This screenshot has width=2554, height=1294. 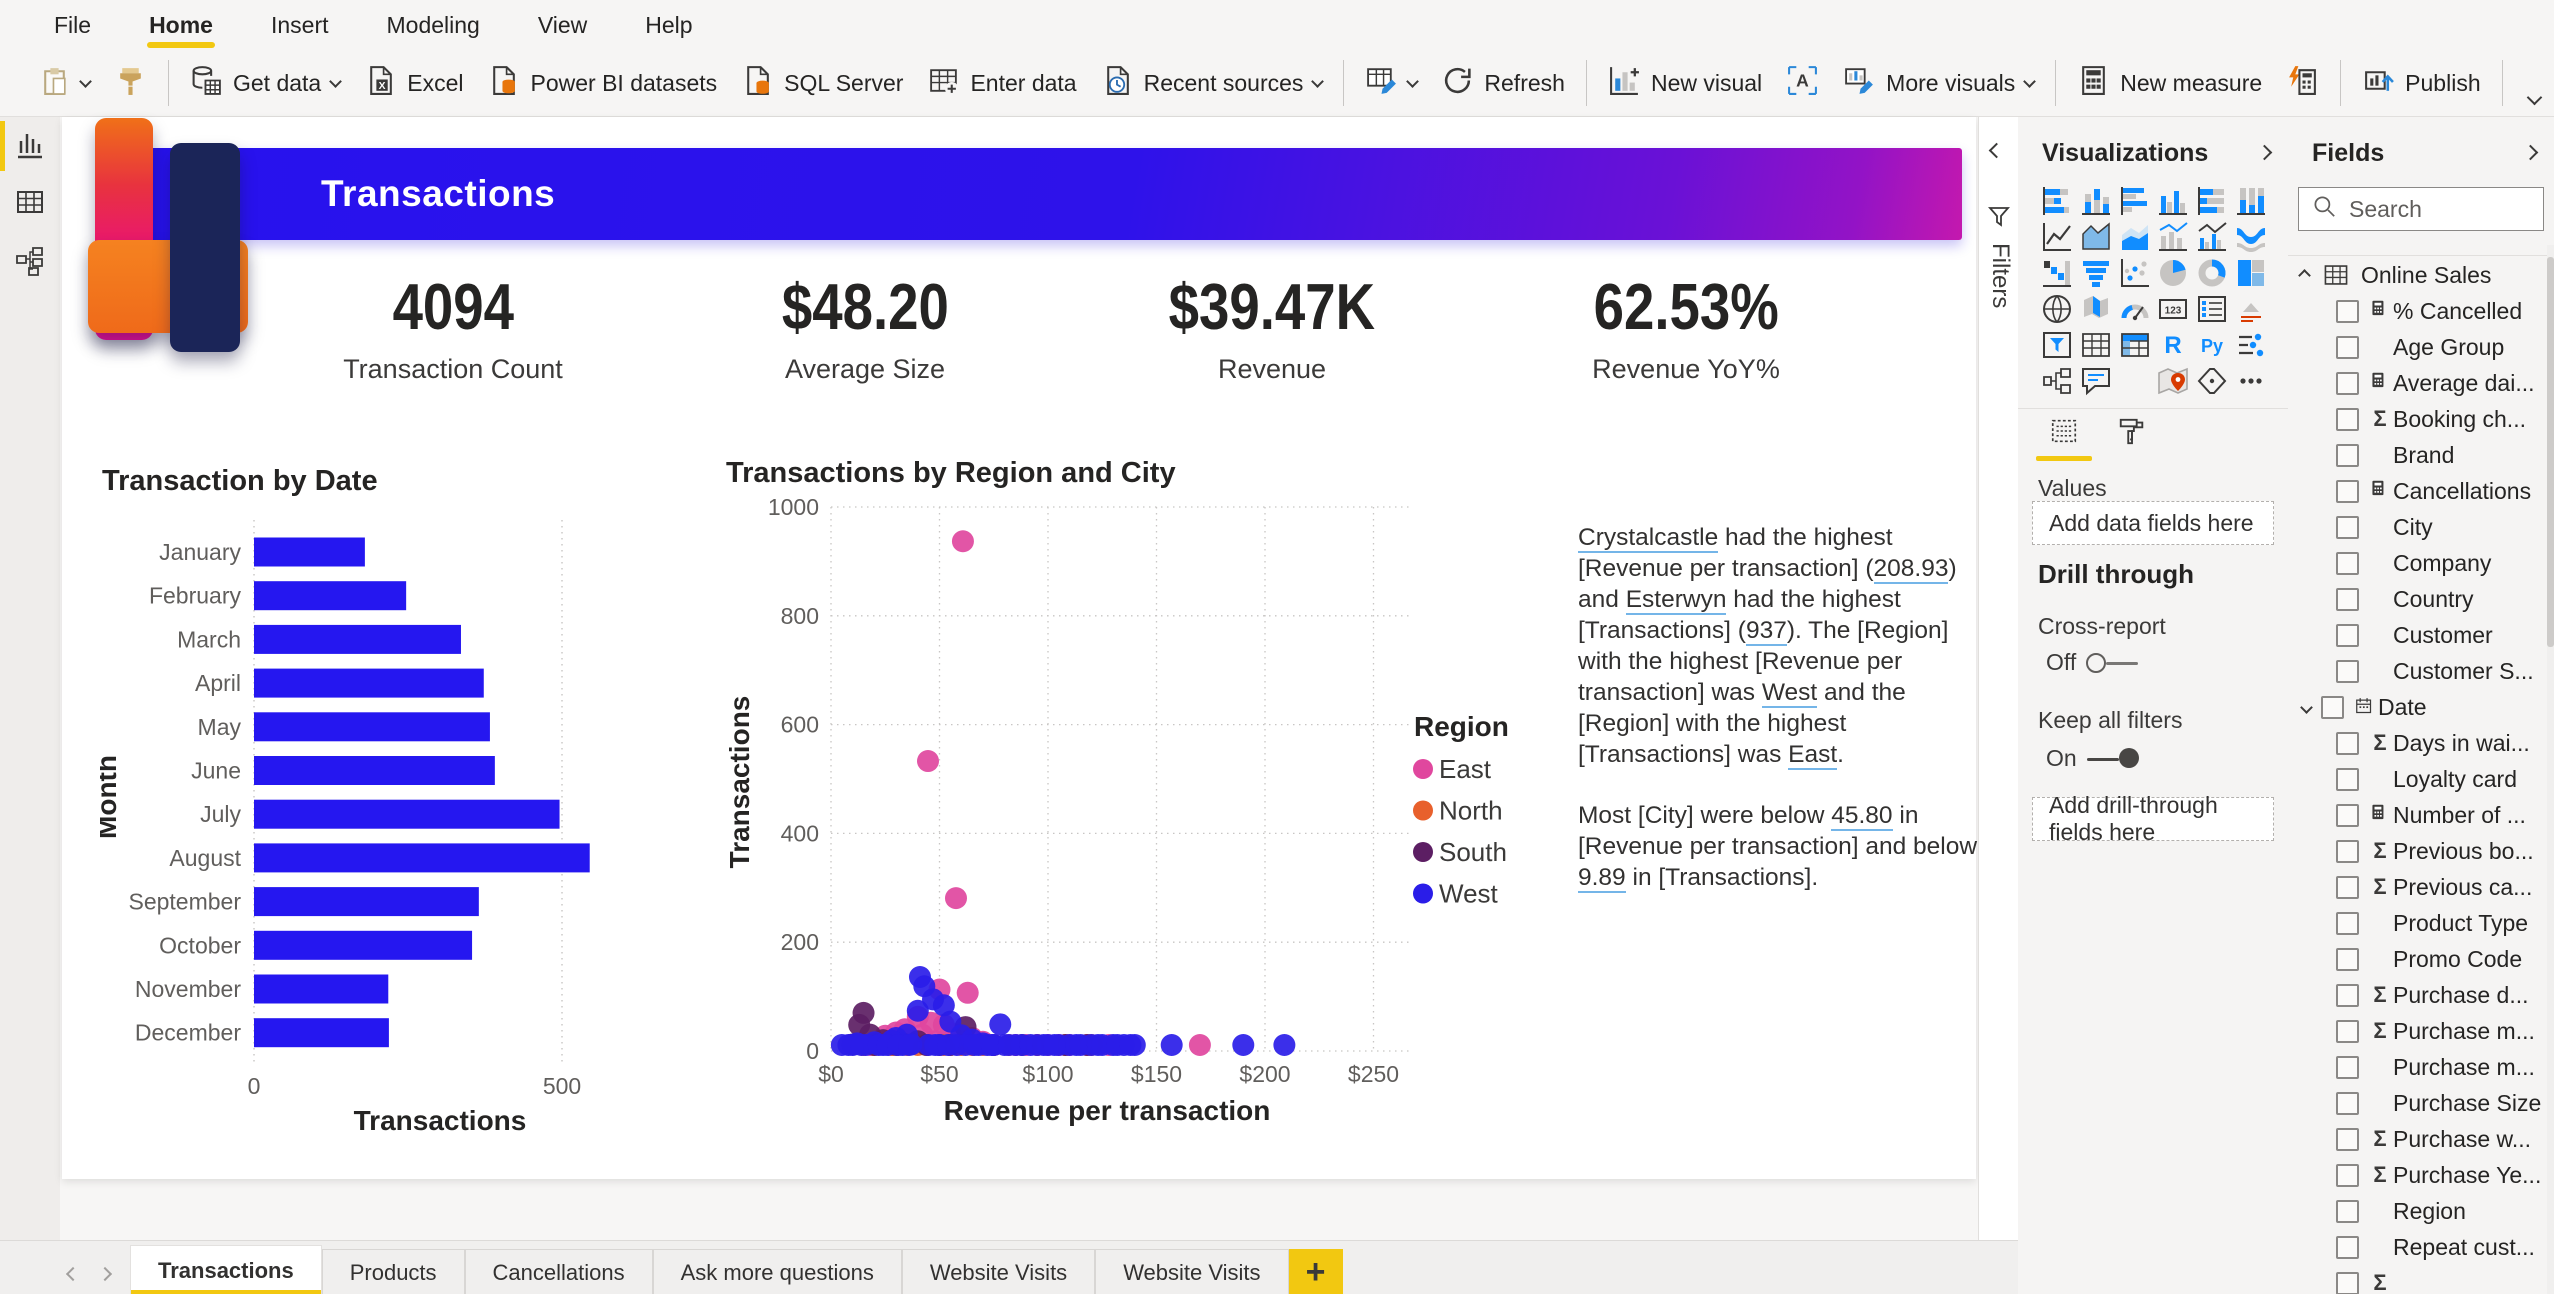 I want to click on search-input, so click(x=2434, y=209).